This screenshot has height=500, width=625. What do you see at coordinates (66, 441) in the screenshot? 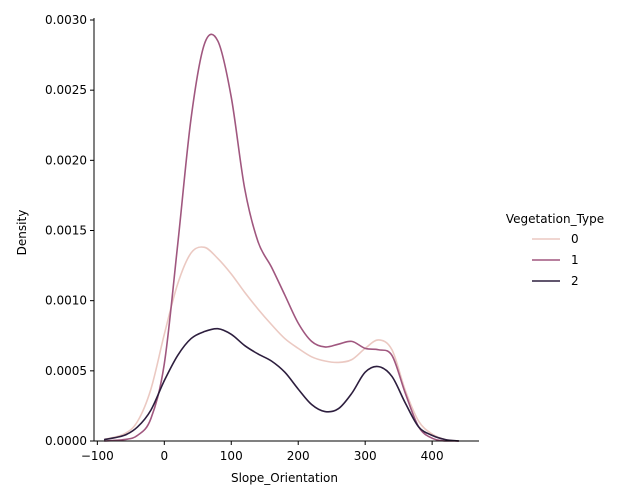
I see `y-tick-label: 0.0000` at bounding box center [66, 441].